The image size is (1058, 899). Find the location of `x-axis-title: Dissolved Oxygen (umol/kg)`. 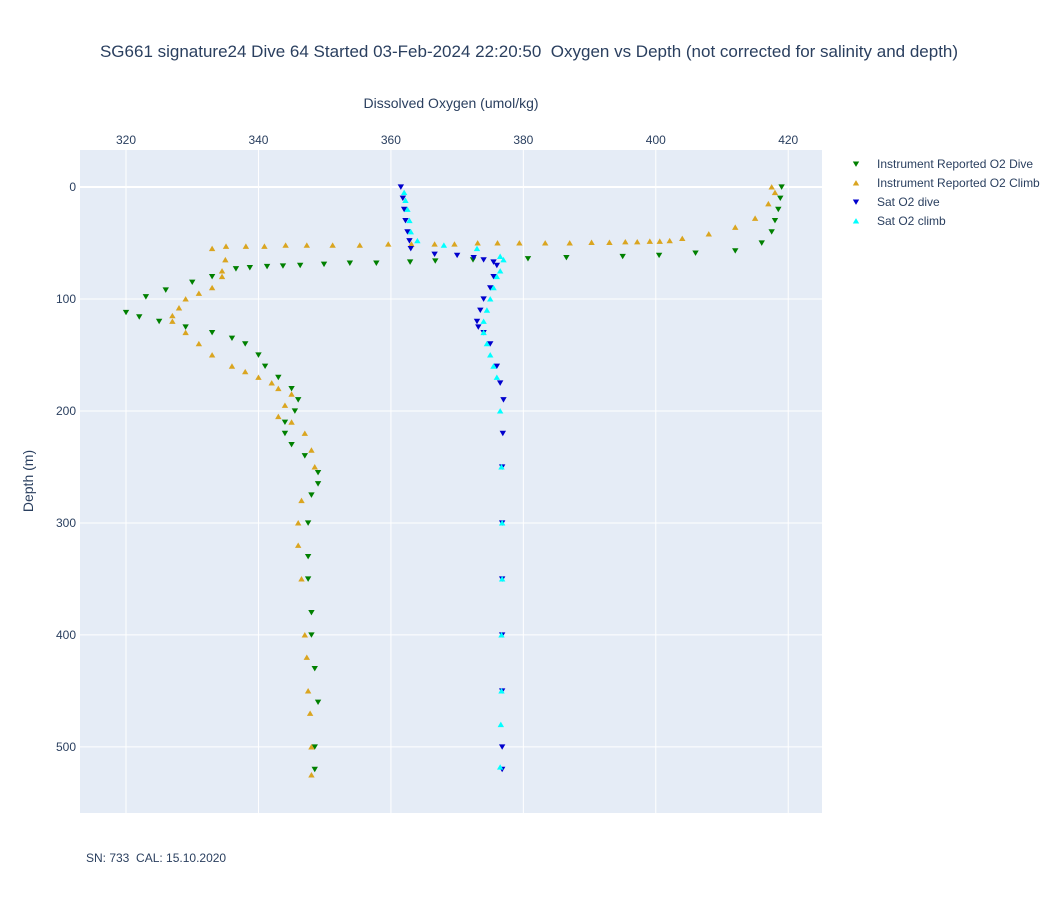

x-axis-title: Dissolved Oxygen (umol/kg) is located at coordinates (450, 103).